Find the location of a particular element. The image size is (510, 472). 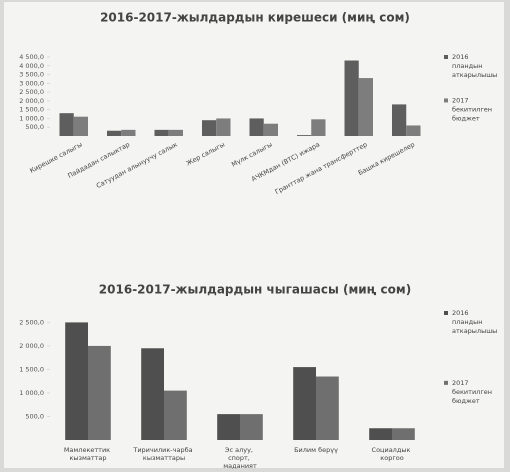

y-tick-label: 4 500,0 is located at coordinates (31, 57).